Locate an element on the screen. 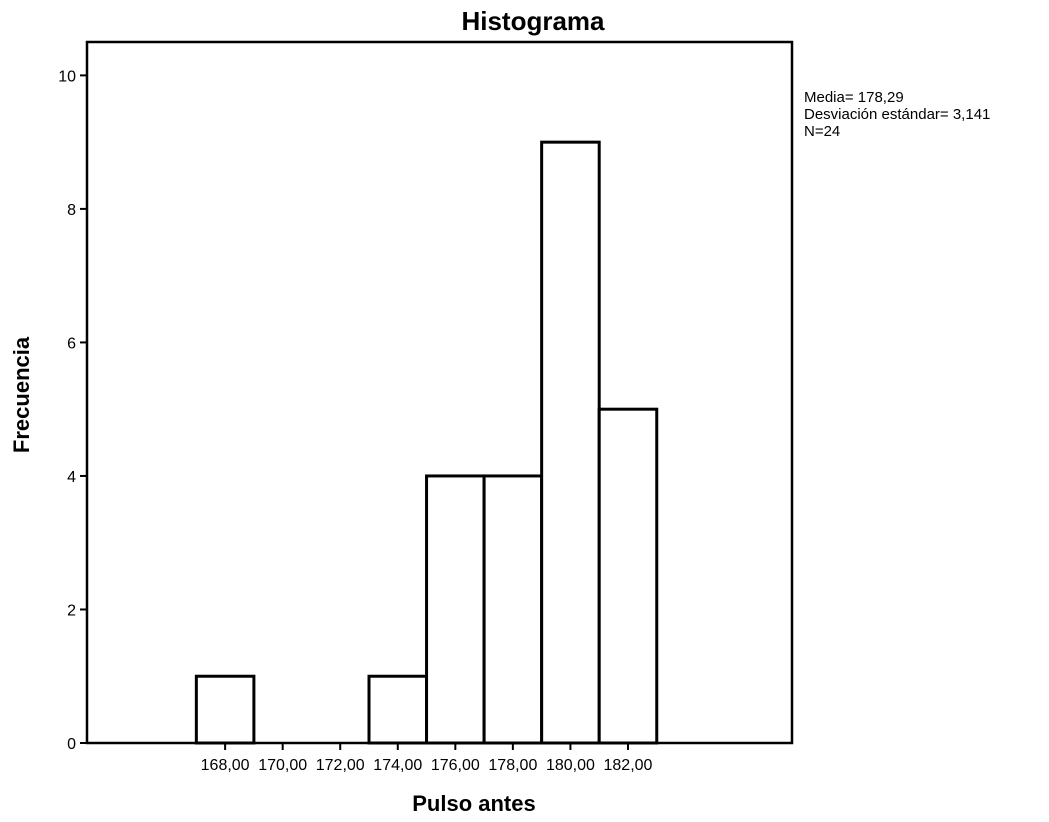 Image resolution: width=1049 pixels, height=822 pixels. y-tick-label: 8 is located at coordinates (71, 210).